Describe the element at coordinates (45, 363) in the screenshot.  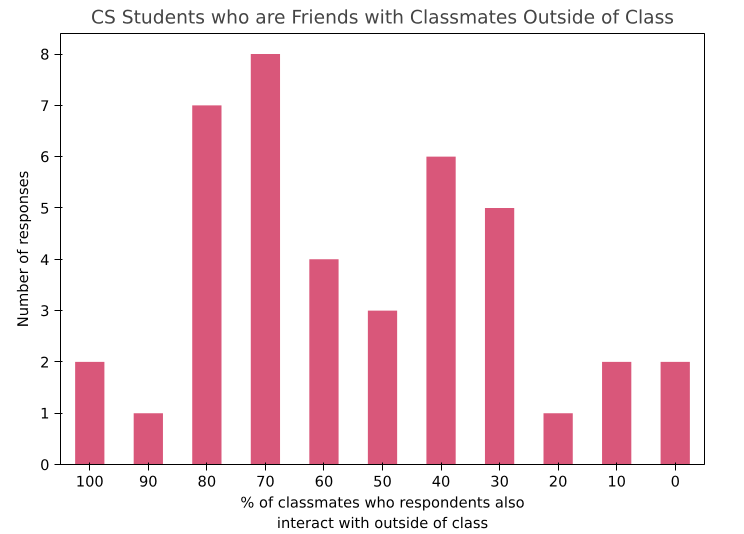
I see `y-tick-label: 2` at that location.